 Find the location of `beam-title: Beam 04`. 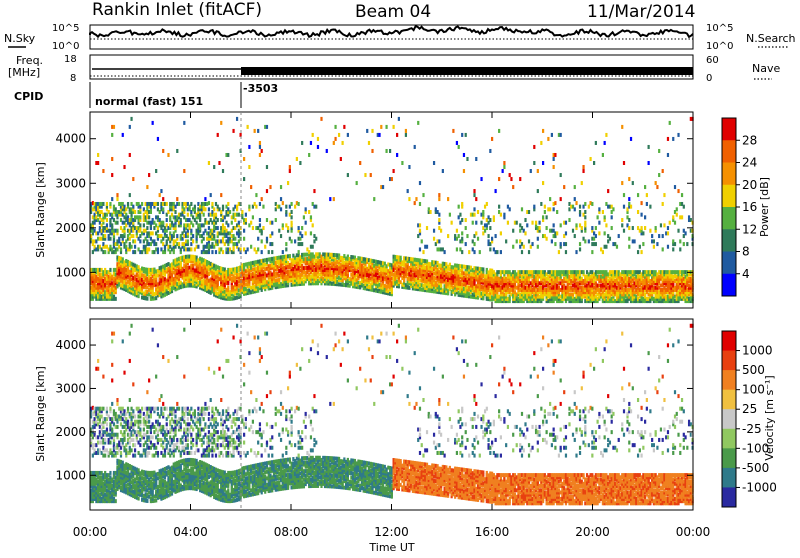

beam-title: Beam 04 is located at coordinates (393, 12).